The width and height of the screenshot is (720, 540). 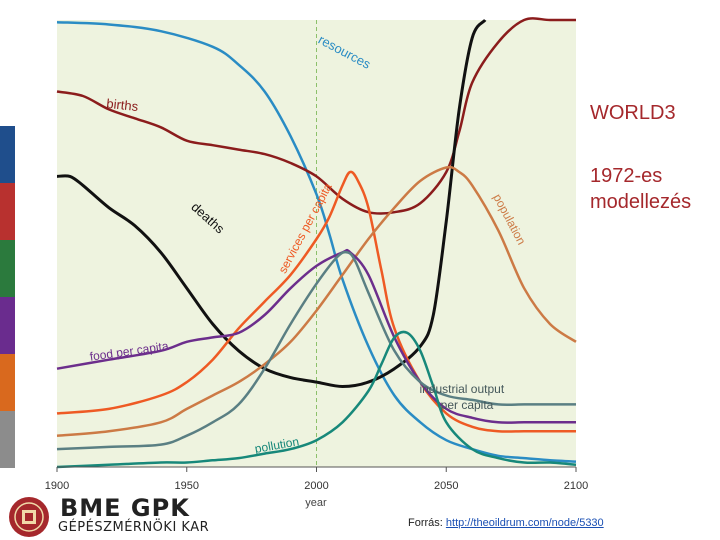 I want to click on logo-name: BME GPK, so click(x=125, y=508).